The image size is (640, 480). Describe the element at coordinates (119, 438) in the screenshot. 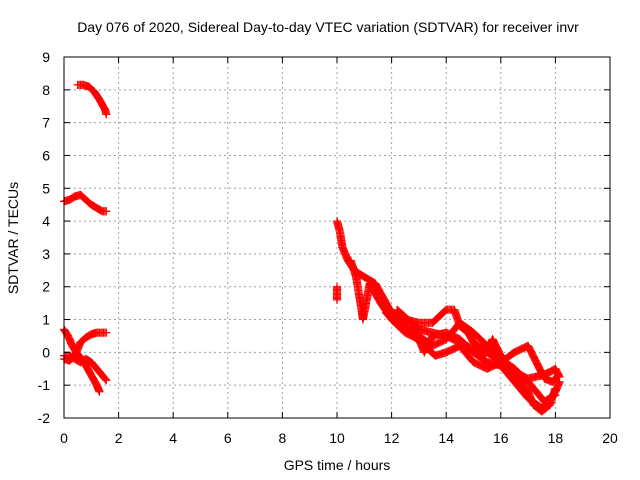

I see `x-tick-label: 2` at that location.